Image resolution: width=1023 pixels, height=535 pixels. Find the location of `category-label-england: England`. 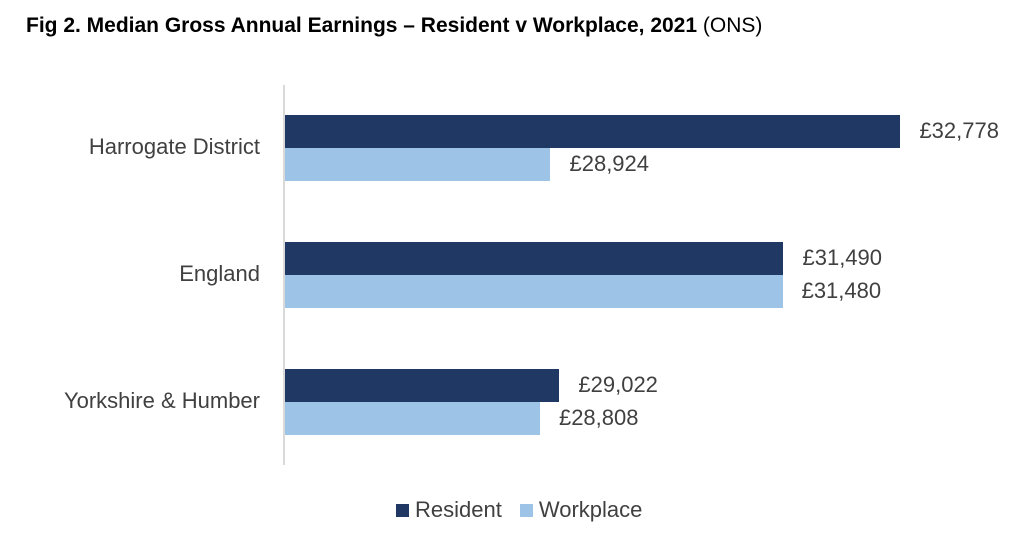

category-label-england: England is located at coordinates (219, 273).